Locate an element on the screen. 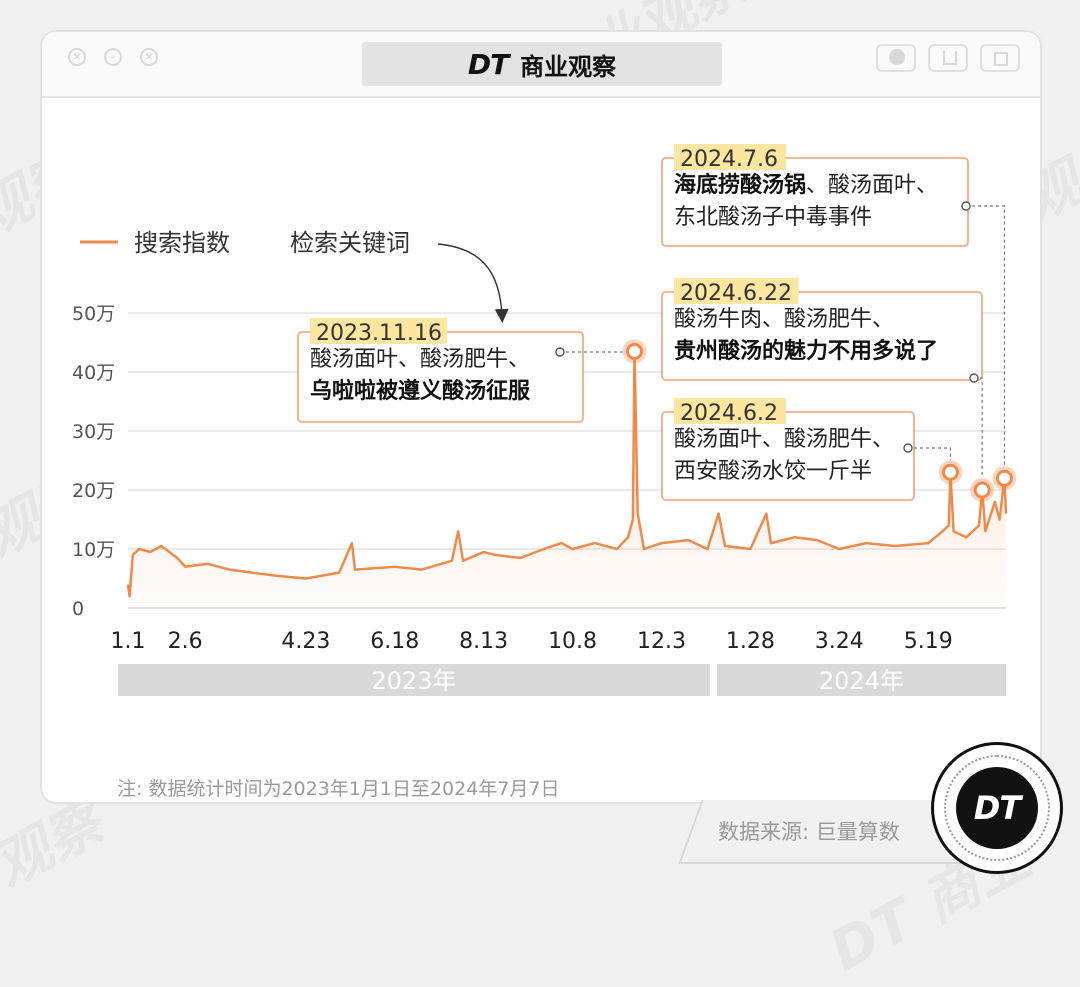  y-axis: 0 10万 20万 30万 40万 50万 is located at coordinates (93, 461).